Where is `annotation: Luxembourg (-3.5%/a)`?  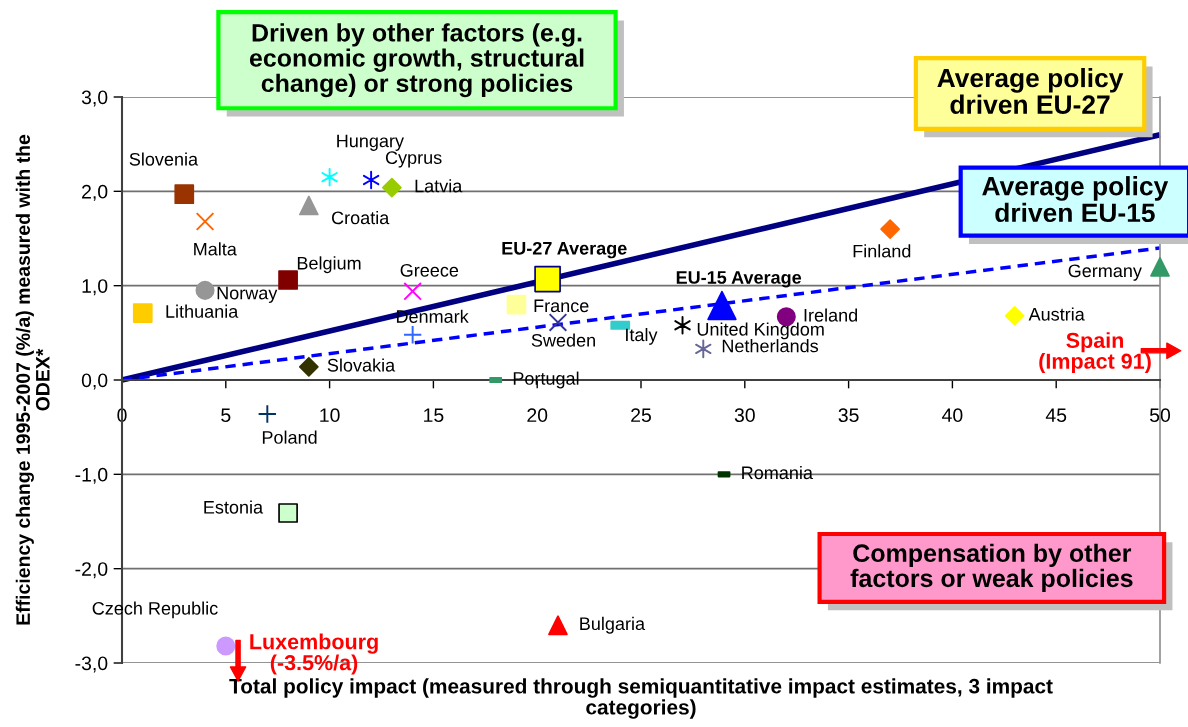
annotation: Luxembourg (-3.5%/a) is located at coordinates (314, 654).